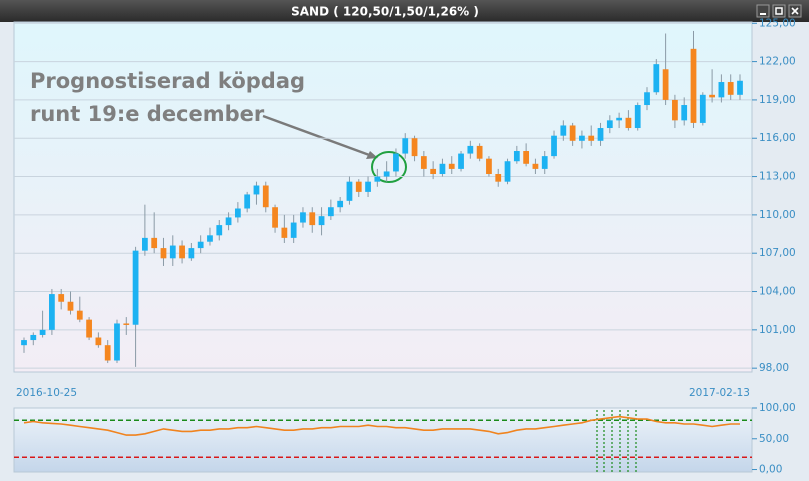  I want to click on title-bar, so click(404, 11).